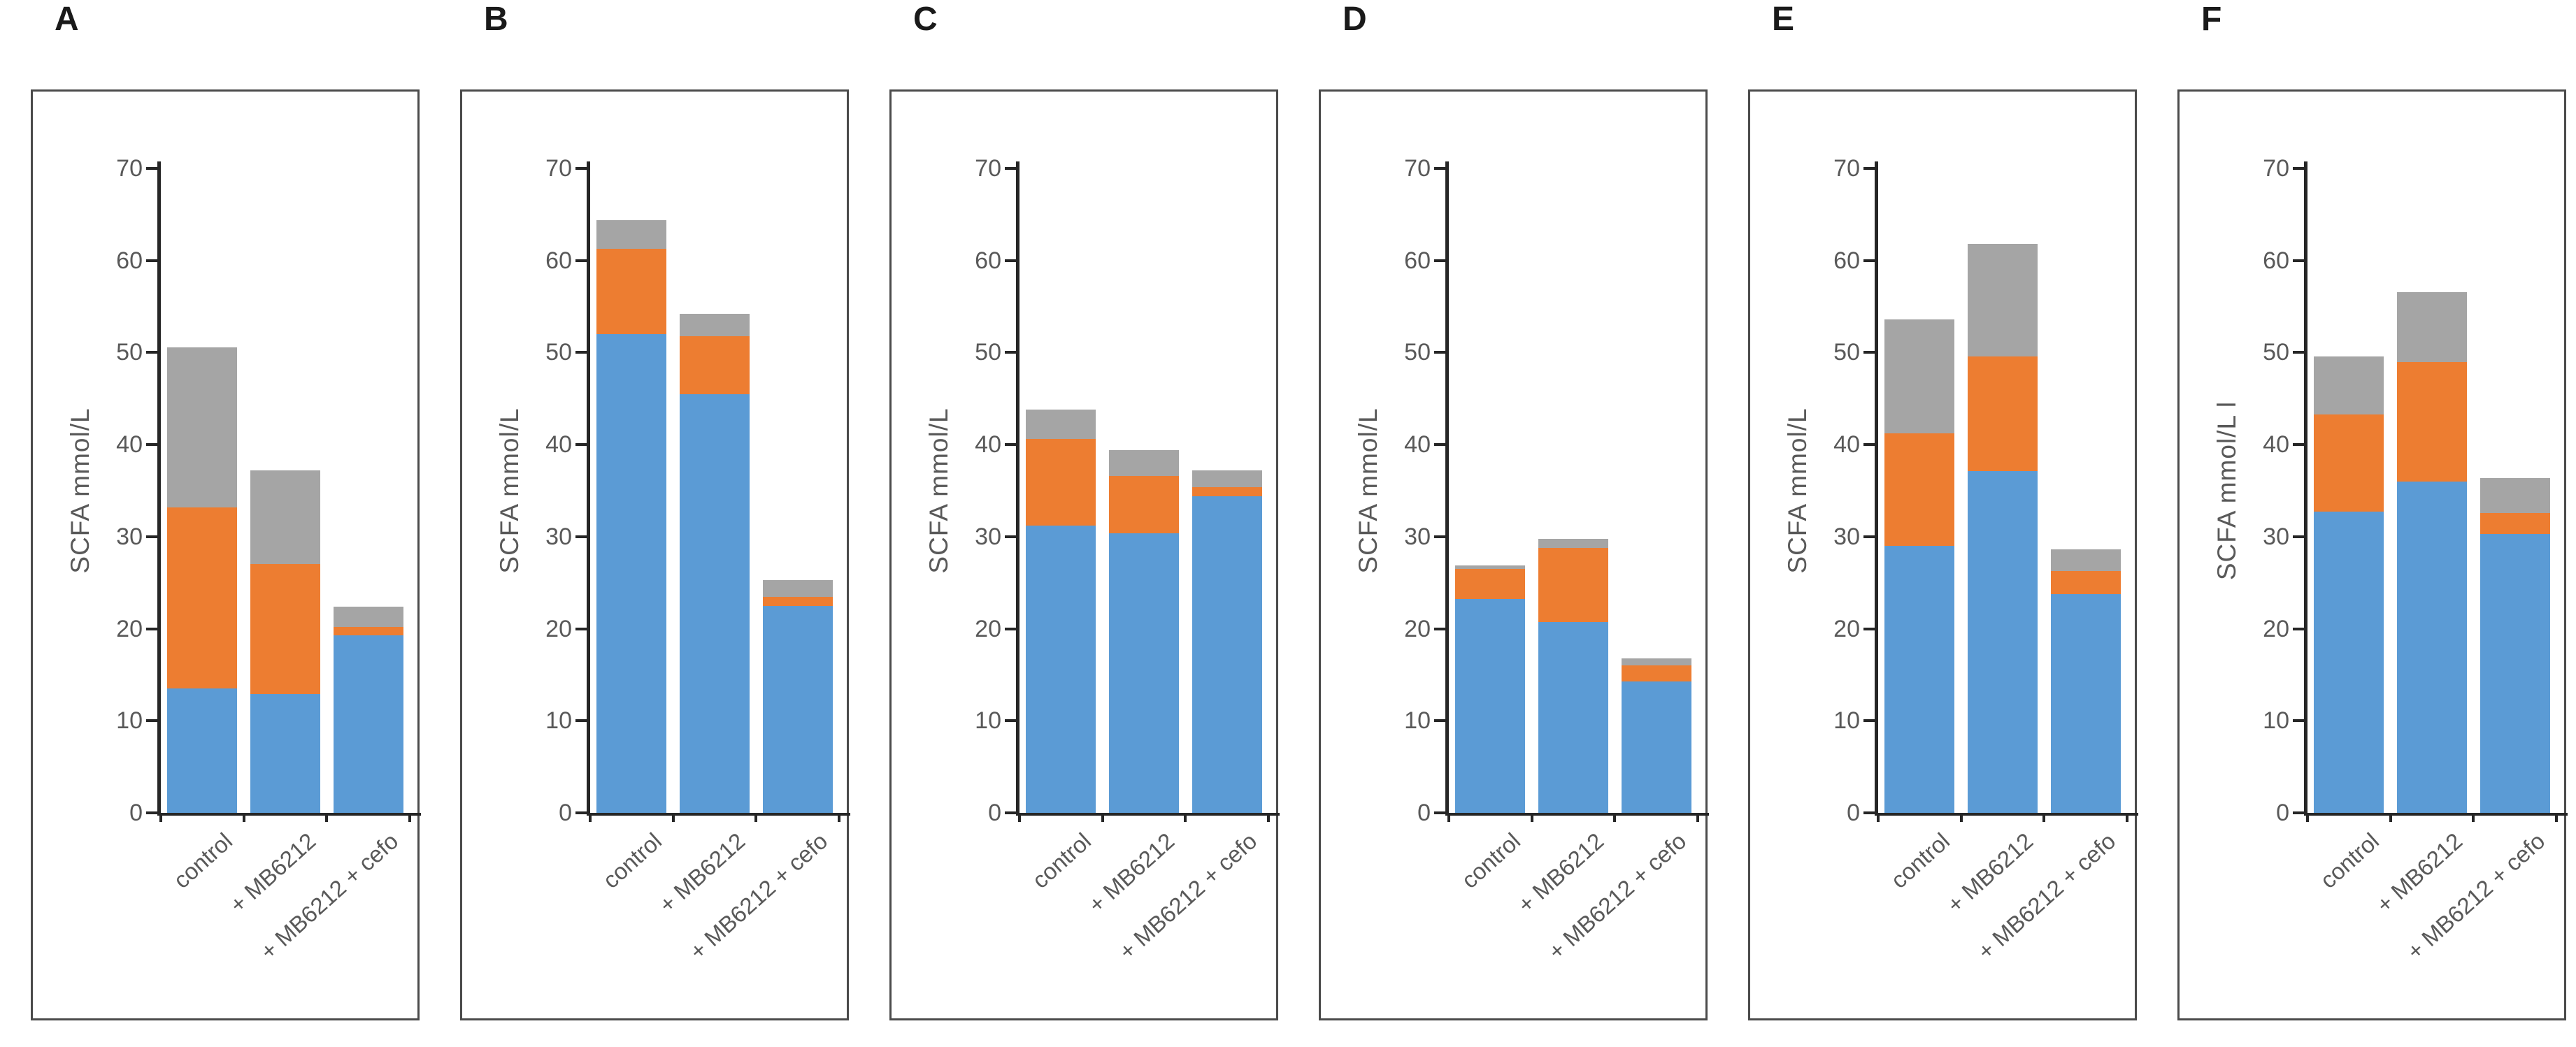 The image size is (2576, 1047). Describe the element at coordinates (1617, 896) in the screenshot. I see `x-category-label: + MB6212 + cefo` at that location.